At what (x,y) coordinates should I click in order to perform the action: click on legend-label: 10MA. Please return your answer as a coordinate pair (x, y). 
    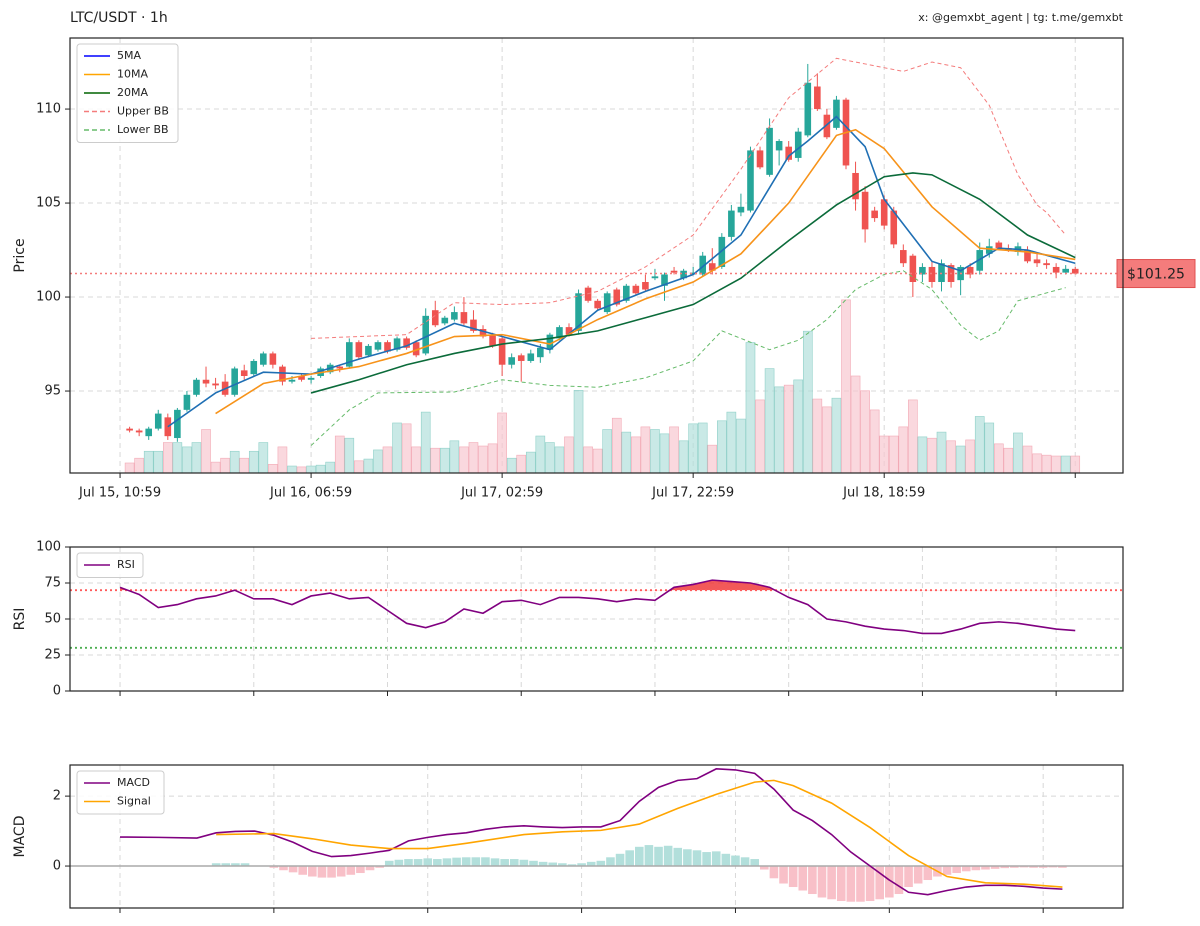
    Looking at the image, I should click on (132, 74).